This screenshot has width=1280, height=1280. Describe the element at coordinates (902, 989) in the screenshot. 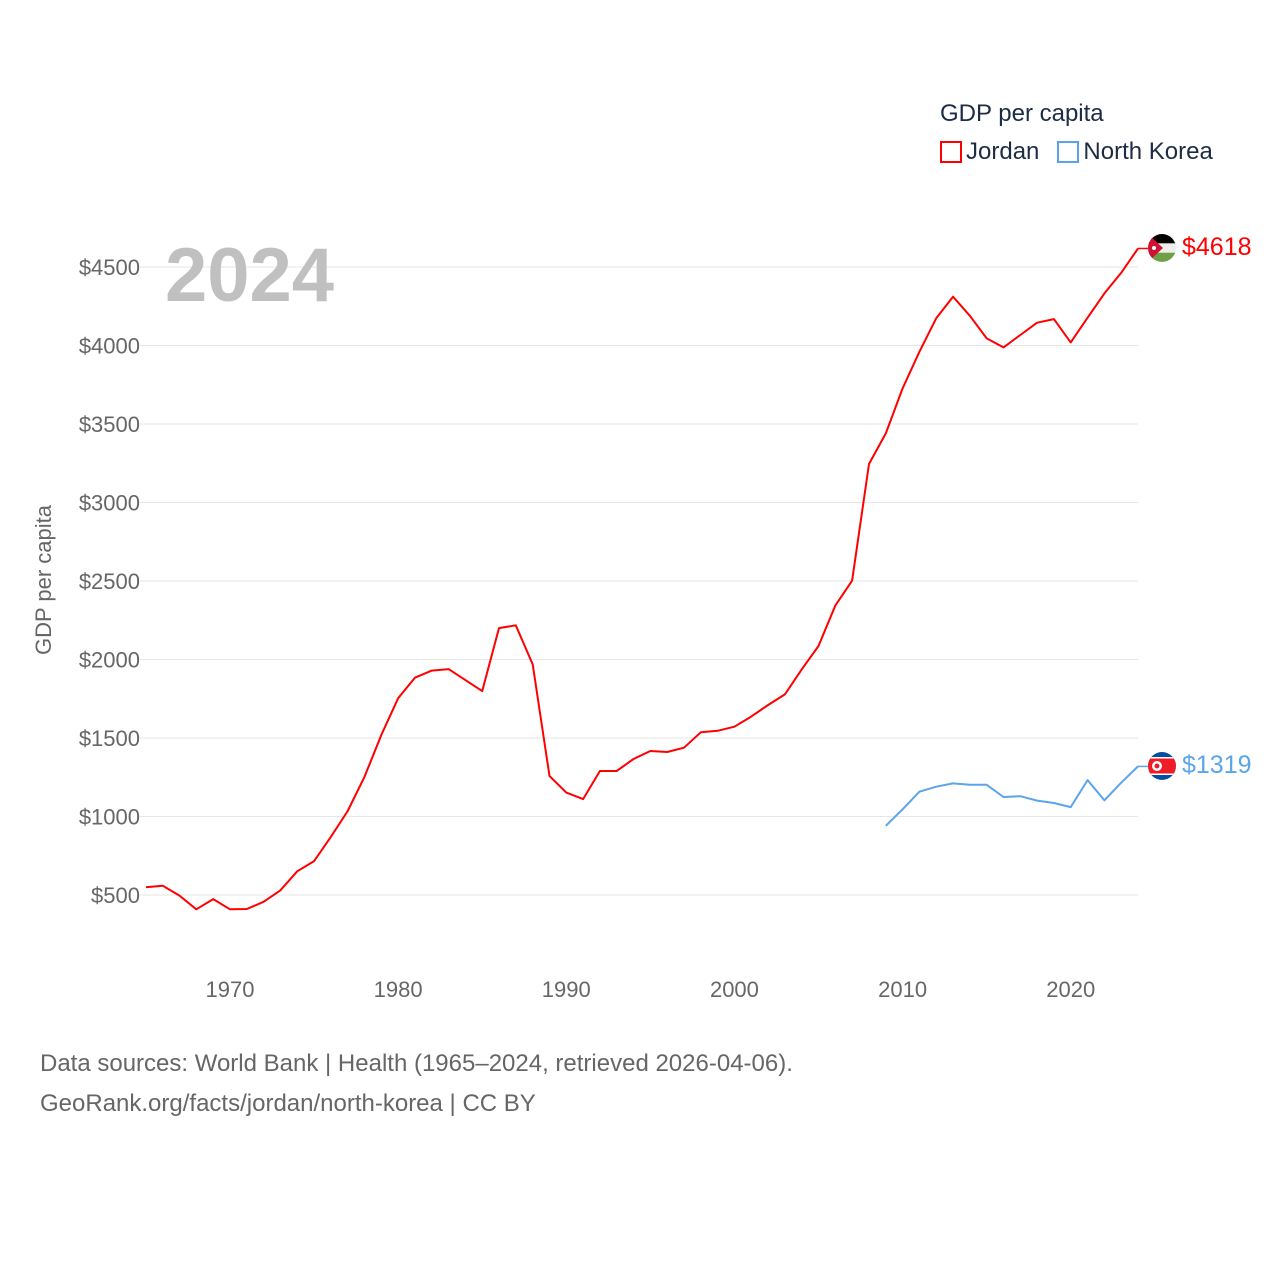

I see `x-tick-label: 2010` at that location.